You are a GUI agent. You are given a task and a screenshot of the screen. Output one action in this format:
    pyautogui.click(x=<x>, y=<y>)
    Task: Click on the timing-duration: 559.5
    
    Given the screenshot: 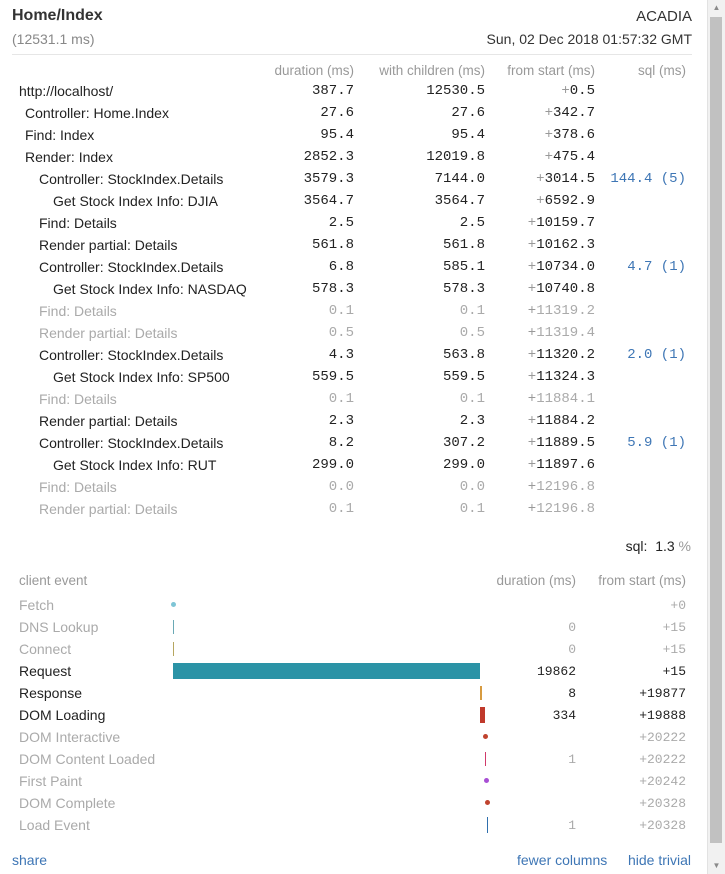 What is the action you would take?
    pyautogui.click(x=332, y=377)
    